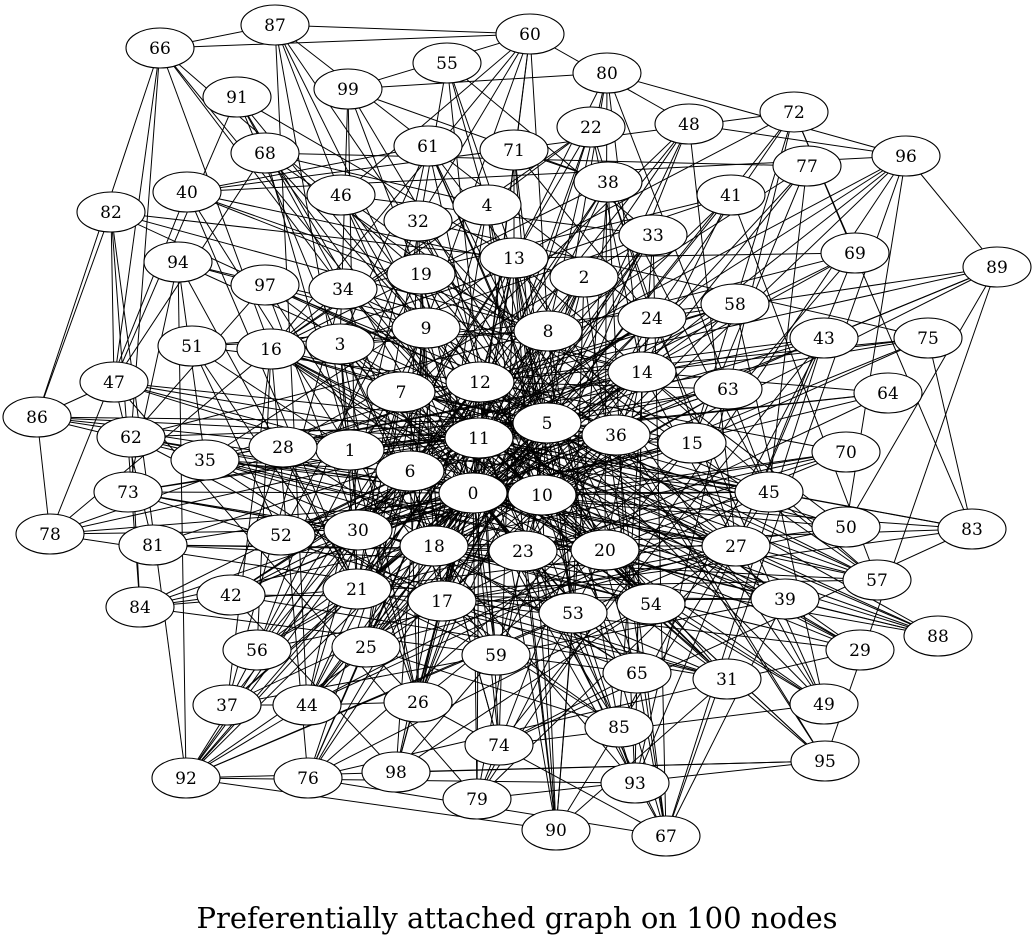 The image size is (1035, 948). I want to click on node-label: 62, so click(131, 438).